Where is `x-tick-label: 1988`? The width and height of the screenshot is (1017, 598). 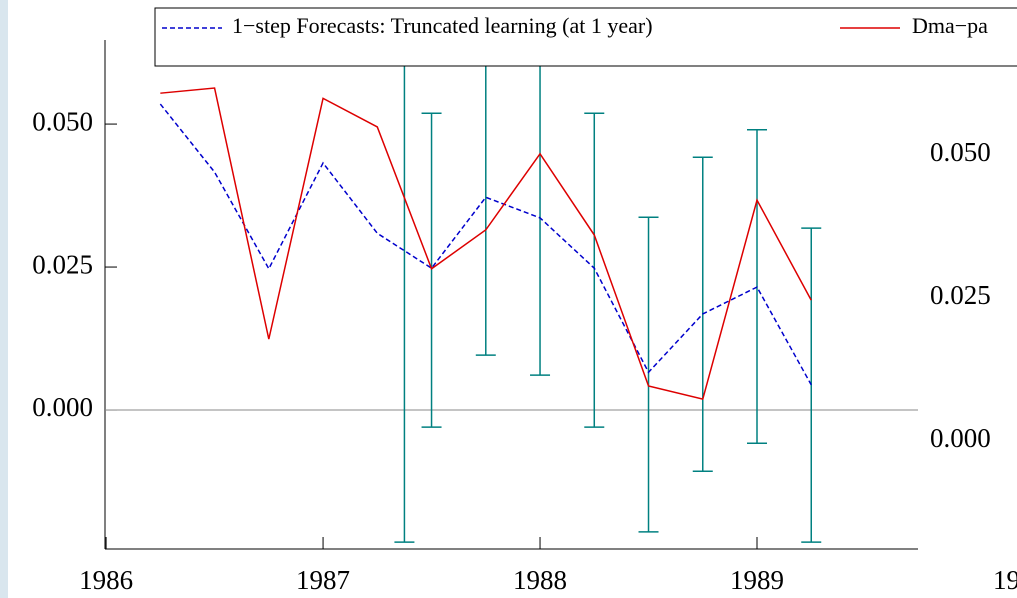 x-tick-label: 1988 is located at coordinates (540, 580).